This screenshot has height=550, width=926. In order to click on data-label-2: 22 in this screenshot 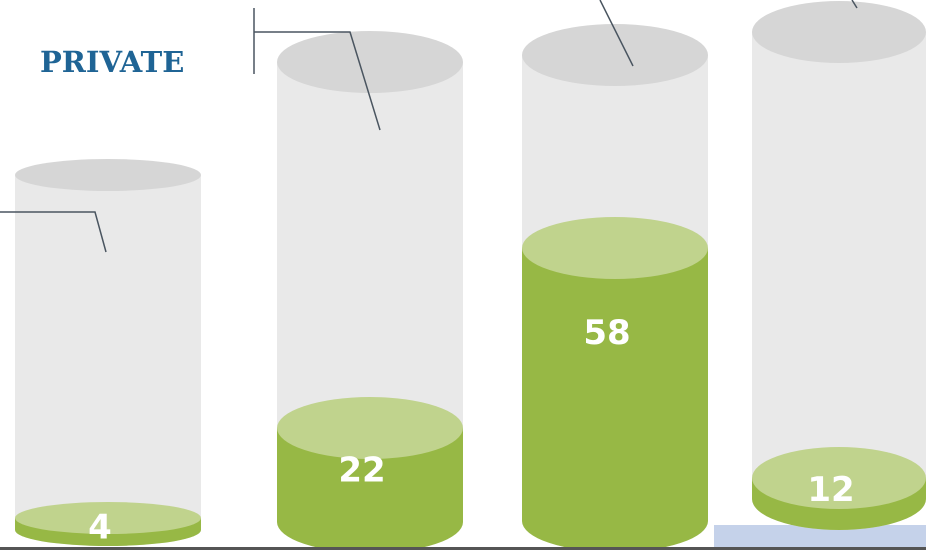, I will do `click(361, 470)`.